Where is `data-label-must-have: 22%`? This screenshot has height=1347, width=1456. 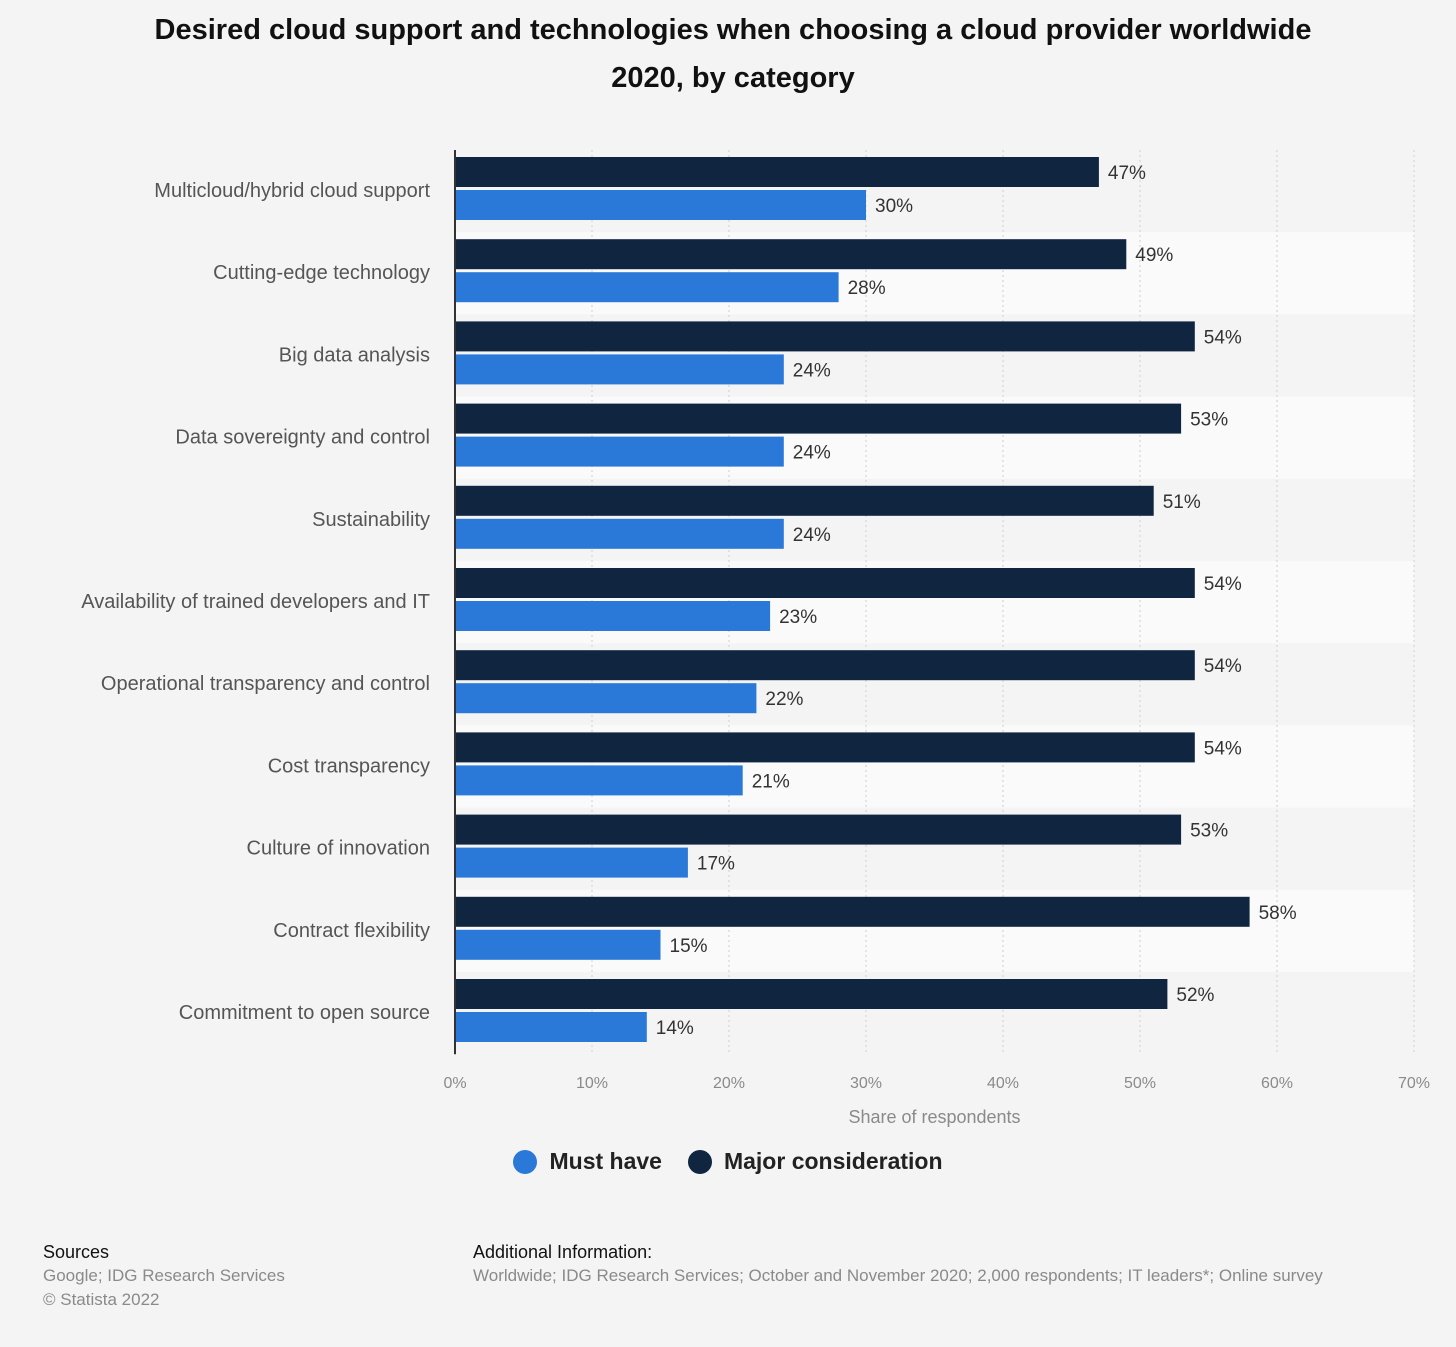 data-label-must-have: 22% is located at coordinates (784, 699).